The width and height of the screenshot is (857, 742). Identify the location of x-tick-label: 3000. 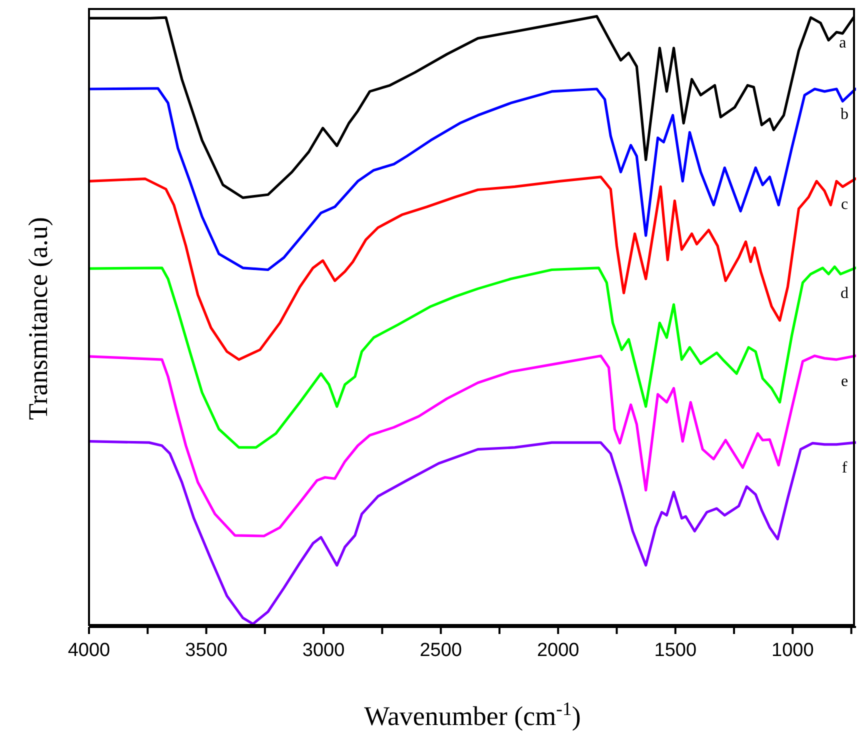
(323, 650).